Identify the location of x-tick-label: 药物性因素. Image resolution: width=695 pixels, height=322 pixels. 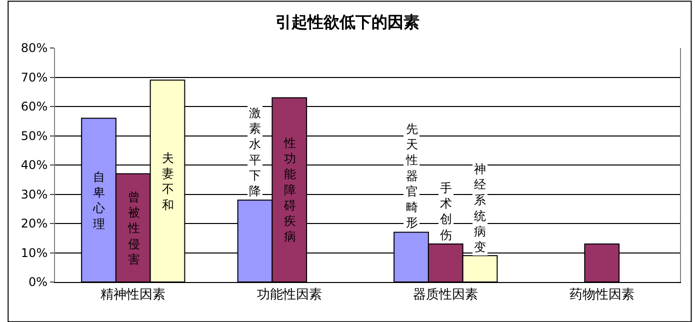
(601, 295).